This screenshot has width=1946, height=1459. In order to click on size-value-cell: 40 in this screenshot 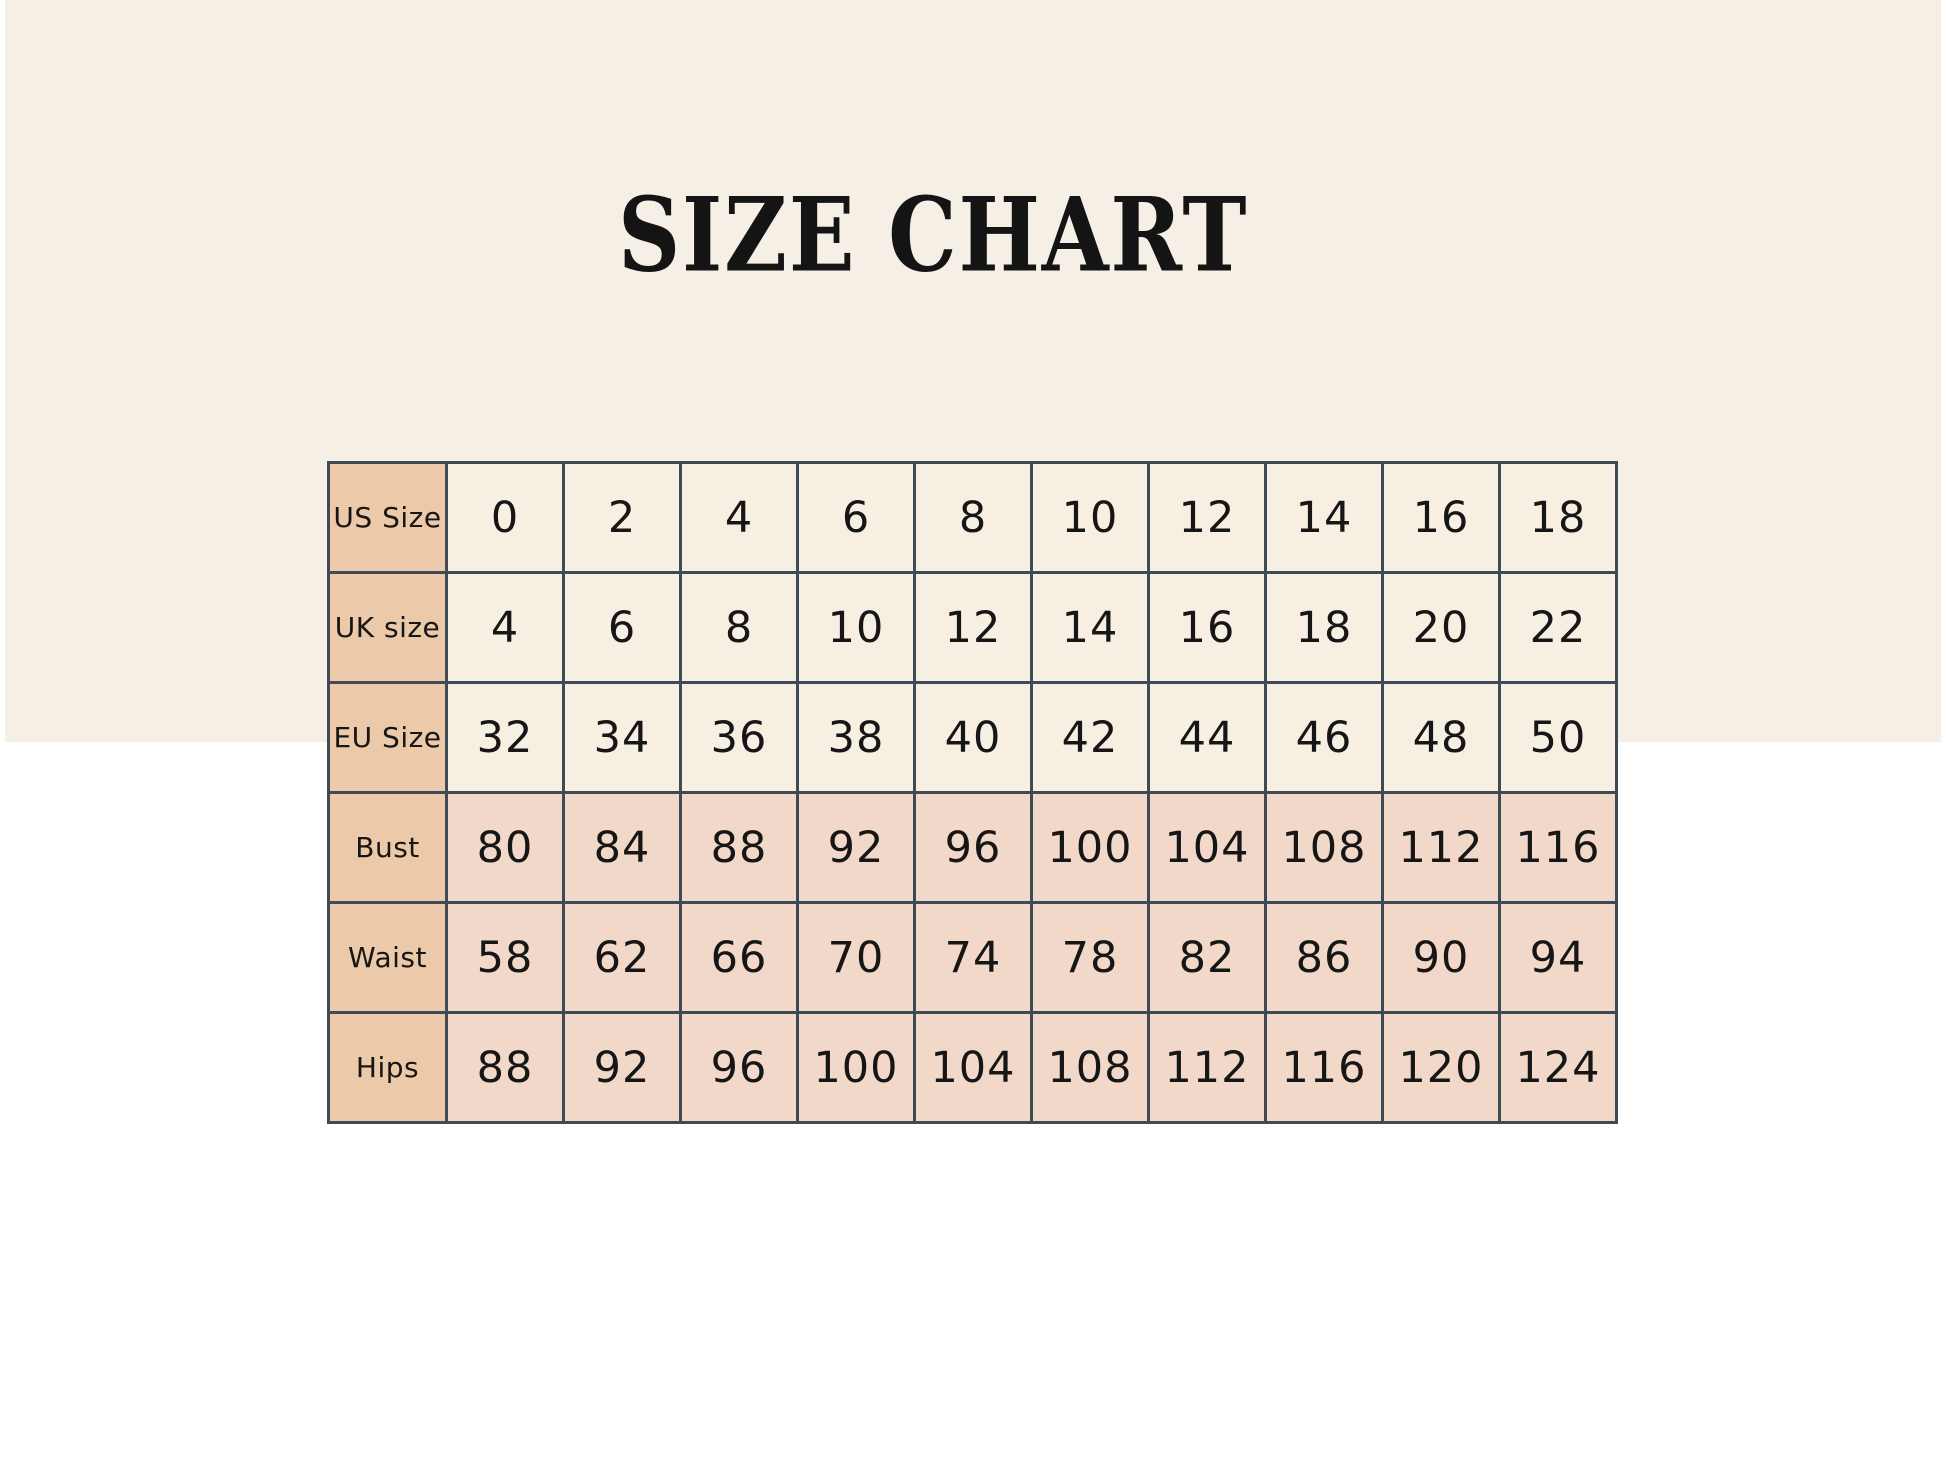, I will do `click(973, 737)`.